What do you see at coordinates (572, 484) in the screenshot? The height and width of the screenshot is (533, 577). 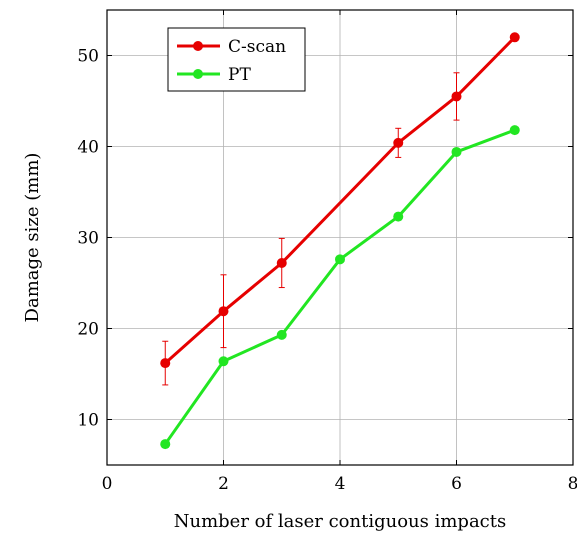 I see `x-tick-label: 8` at bounding box center [572, 484].